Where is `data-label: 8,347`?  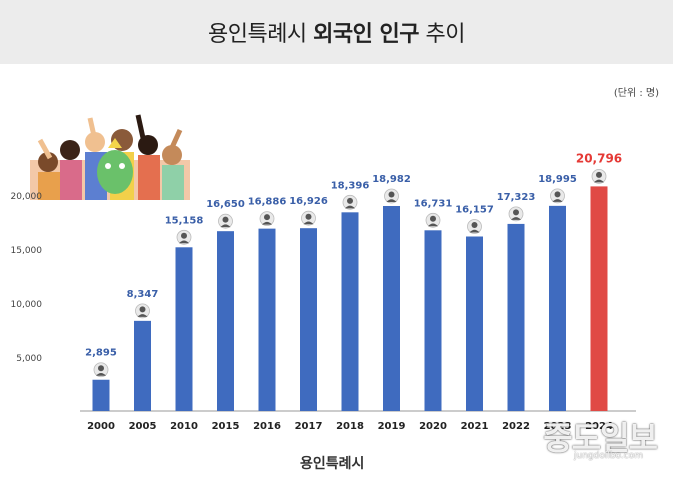 data-label: 8,347 is located at coordinates (143, 294).